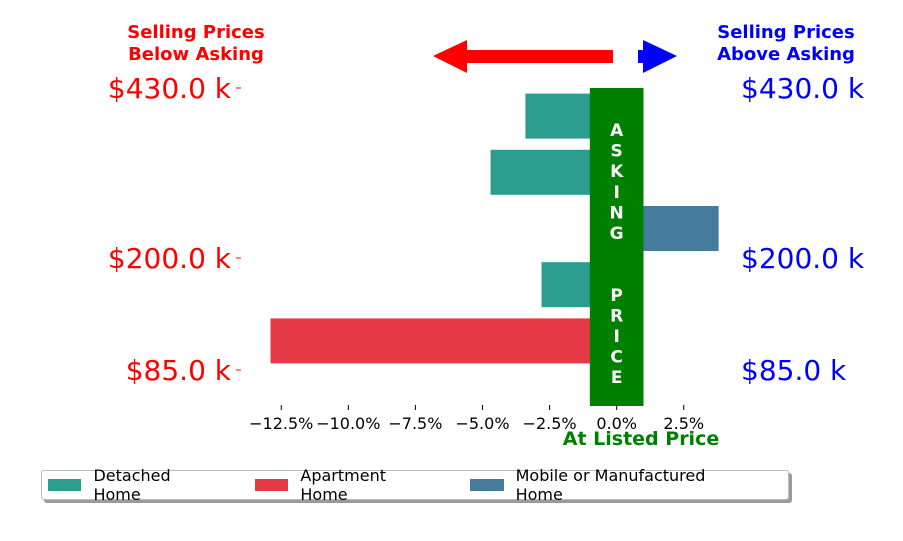 The image size is (903, 541). Describe the element at coordinates (803, 88) in the screenshot. I see `right-price-label: $430.0 k` at that location.